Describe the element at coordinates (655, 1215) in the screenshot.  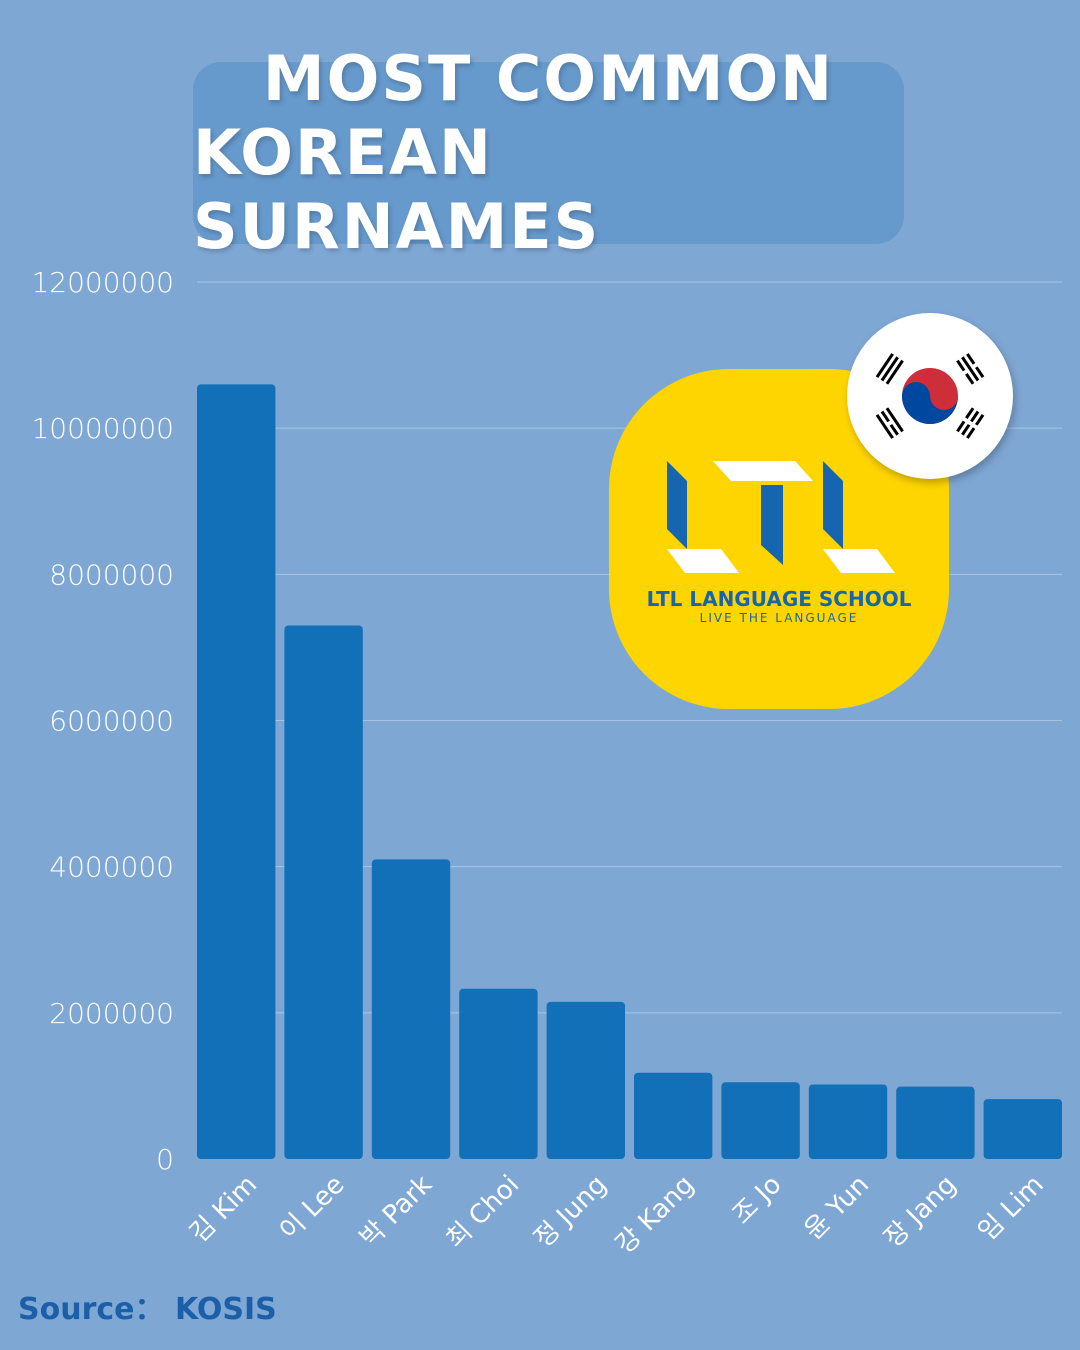
I see `x-tick-label: 강 Kang` at that location.